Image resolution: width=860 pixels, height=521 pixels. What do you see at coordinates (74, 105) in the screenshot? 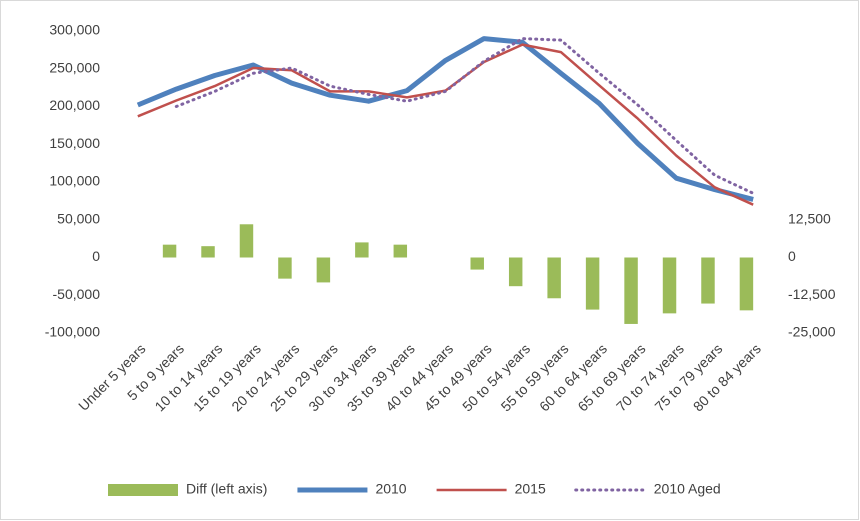
I see `y-tick-label: 200,000` at bounding box center [74, 105].